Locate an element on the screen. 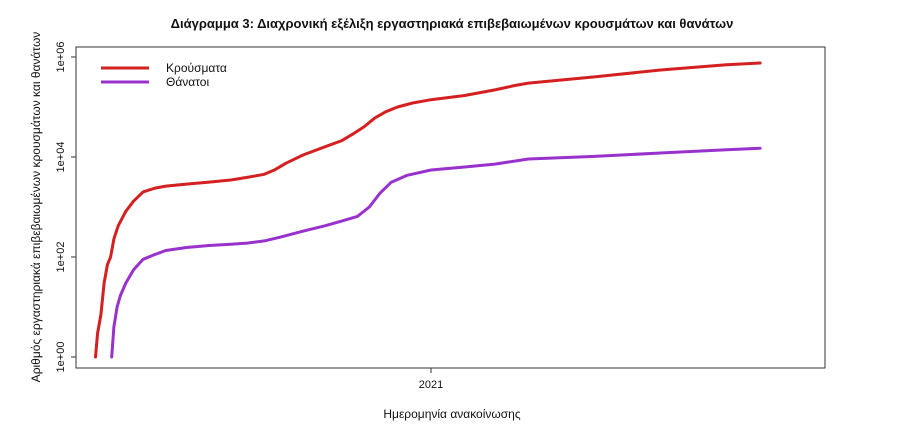 The height and width of the screenshot is (429, 900). y-axis: 1e+00 1e+02 1e+04 1e+06 is located at coordinates (65, 207).